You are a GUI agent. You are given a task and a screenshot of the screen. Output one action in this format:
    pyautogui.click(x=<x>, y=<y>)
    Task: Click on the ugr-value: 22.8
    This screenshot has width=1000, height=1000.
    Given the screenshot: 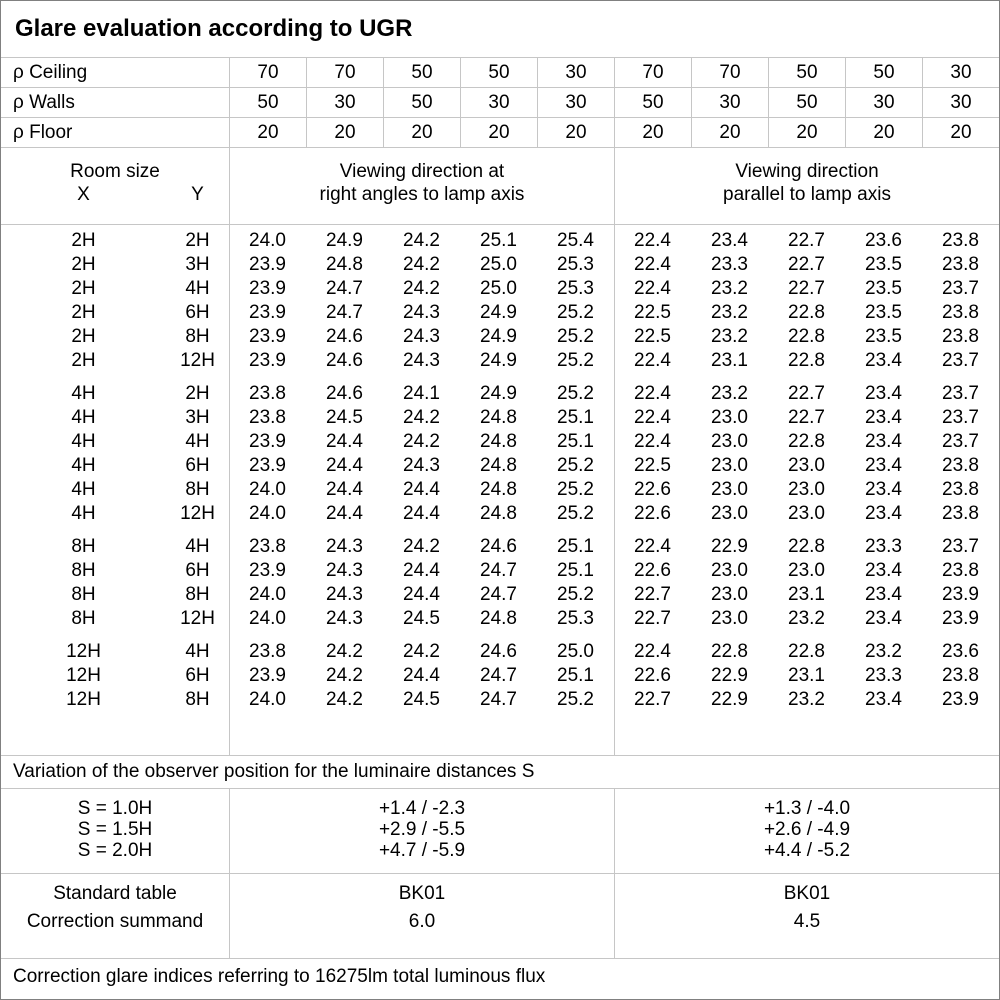 What is the action you would take?
    pyautogui.click(x=806, y=336)
    